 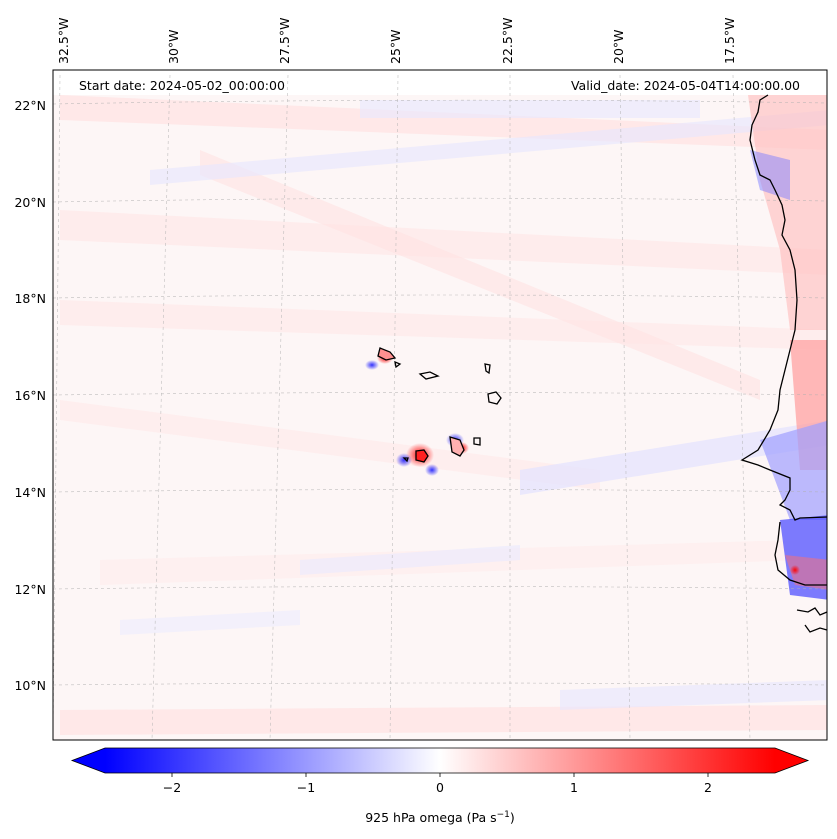 What do you see at coordinates (63, 41) in the screenshot?
I see `lon-label: 32.5°W` at bounding box center [63, 41].